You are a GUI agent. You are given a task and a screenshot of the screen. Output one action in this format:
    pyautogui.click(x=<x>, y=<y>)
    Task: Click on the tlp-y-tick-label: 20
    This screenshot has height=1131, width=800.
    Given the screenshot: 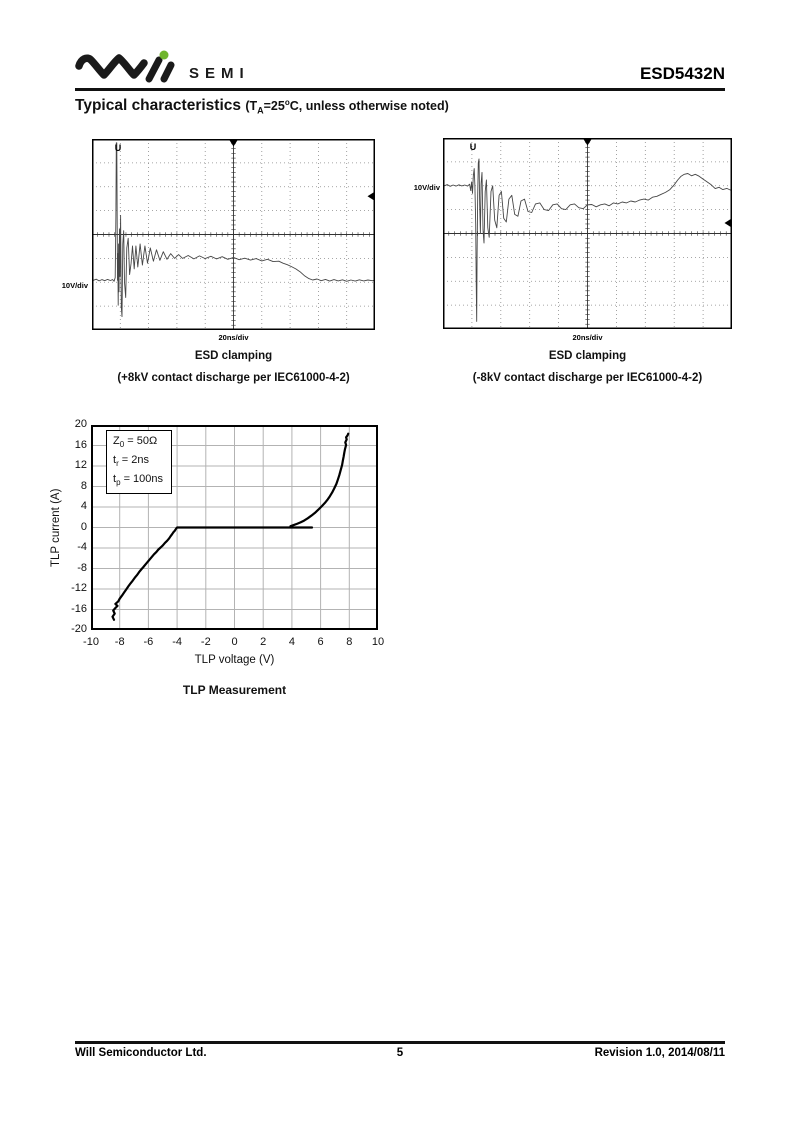 What is the action you would take?
    pyautogui.click(x=80, y=424)
    